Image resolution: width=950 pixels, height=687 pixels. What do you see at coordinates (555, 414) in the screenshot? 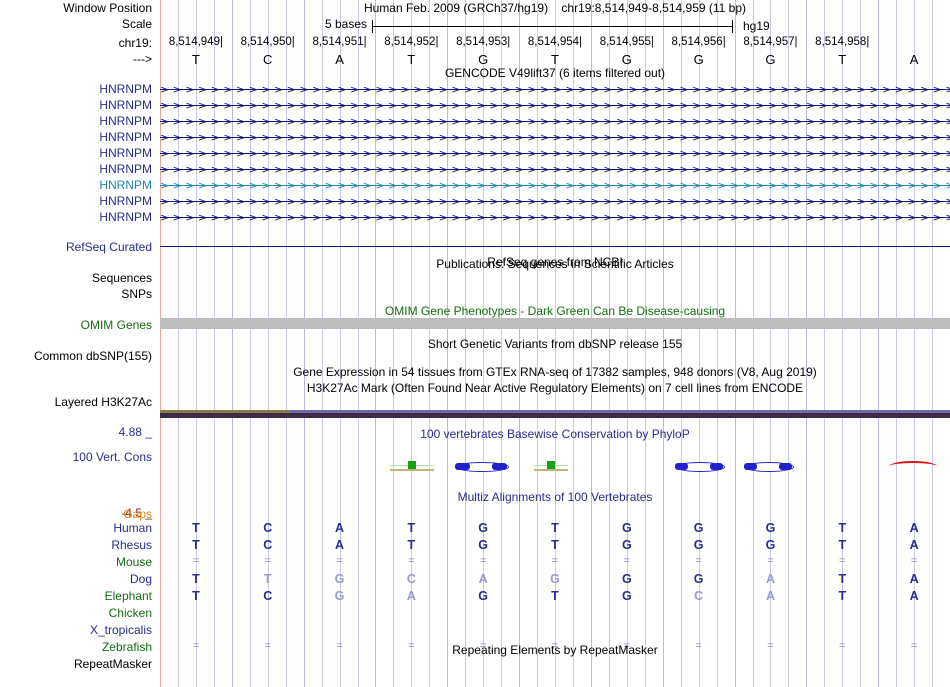
I see `h3k27ac-signal-bar` at bounding box center [555, 414].